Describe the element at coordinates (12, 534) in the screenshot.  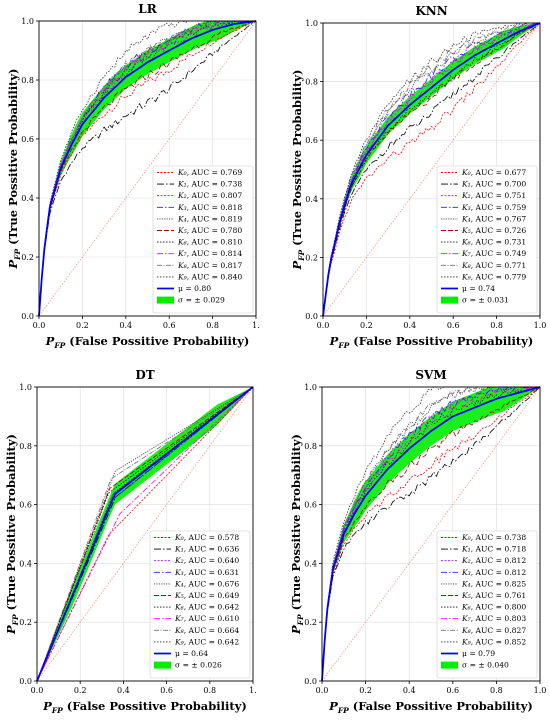
I see `y-axis-label: PFP (True Possitive Probability)` at that location.